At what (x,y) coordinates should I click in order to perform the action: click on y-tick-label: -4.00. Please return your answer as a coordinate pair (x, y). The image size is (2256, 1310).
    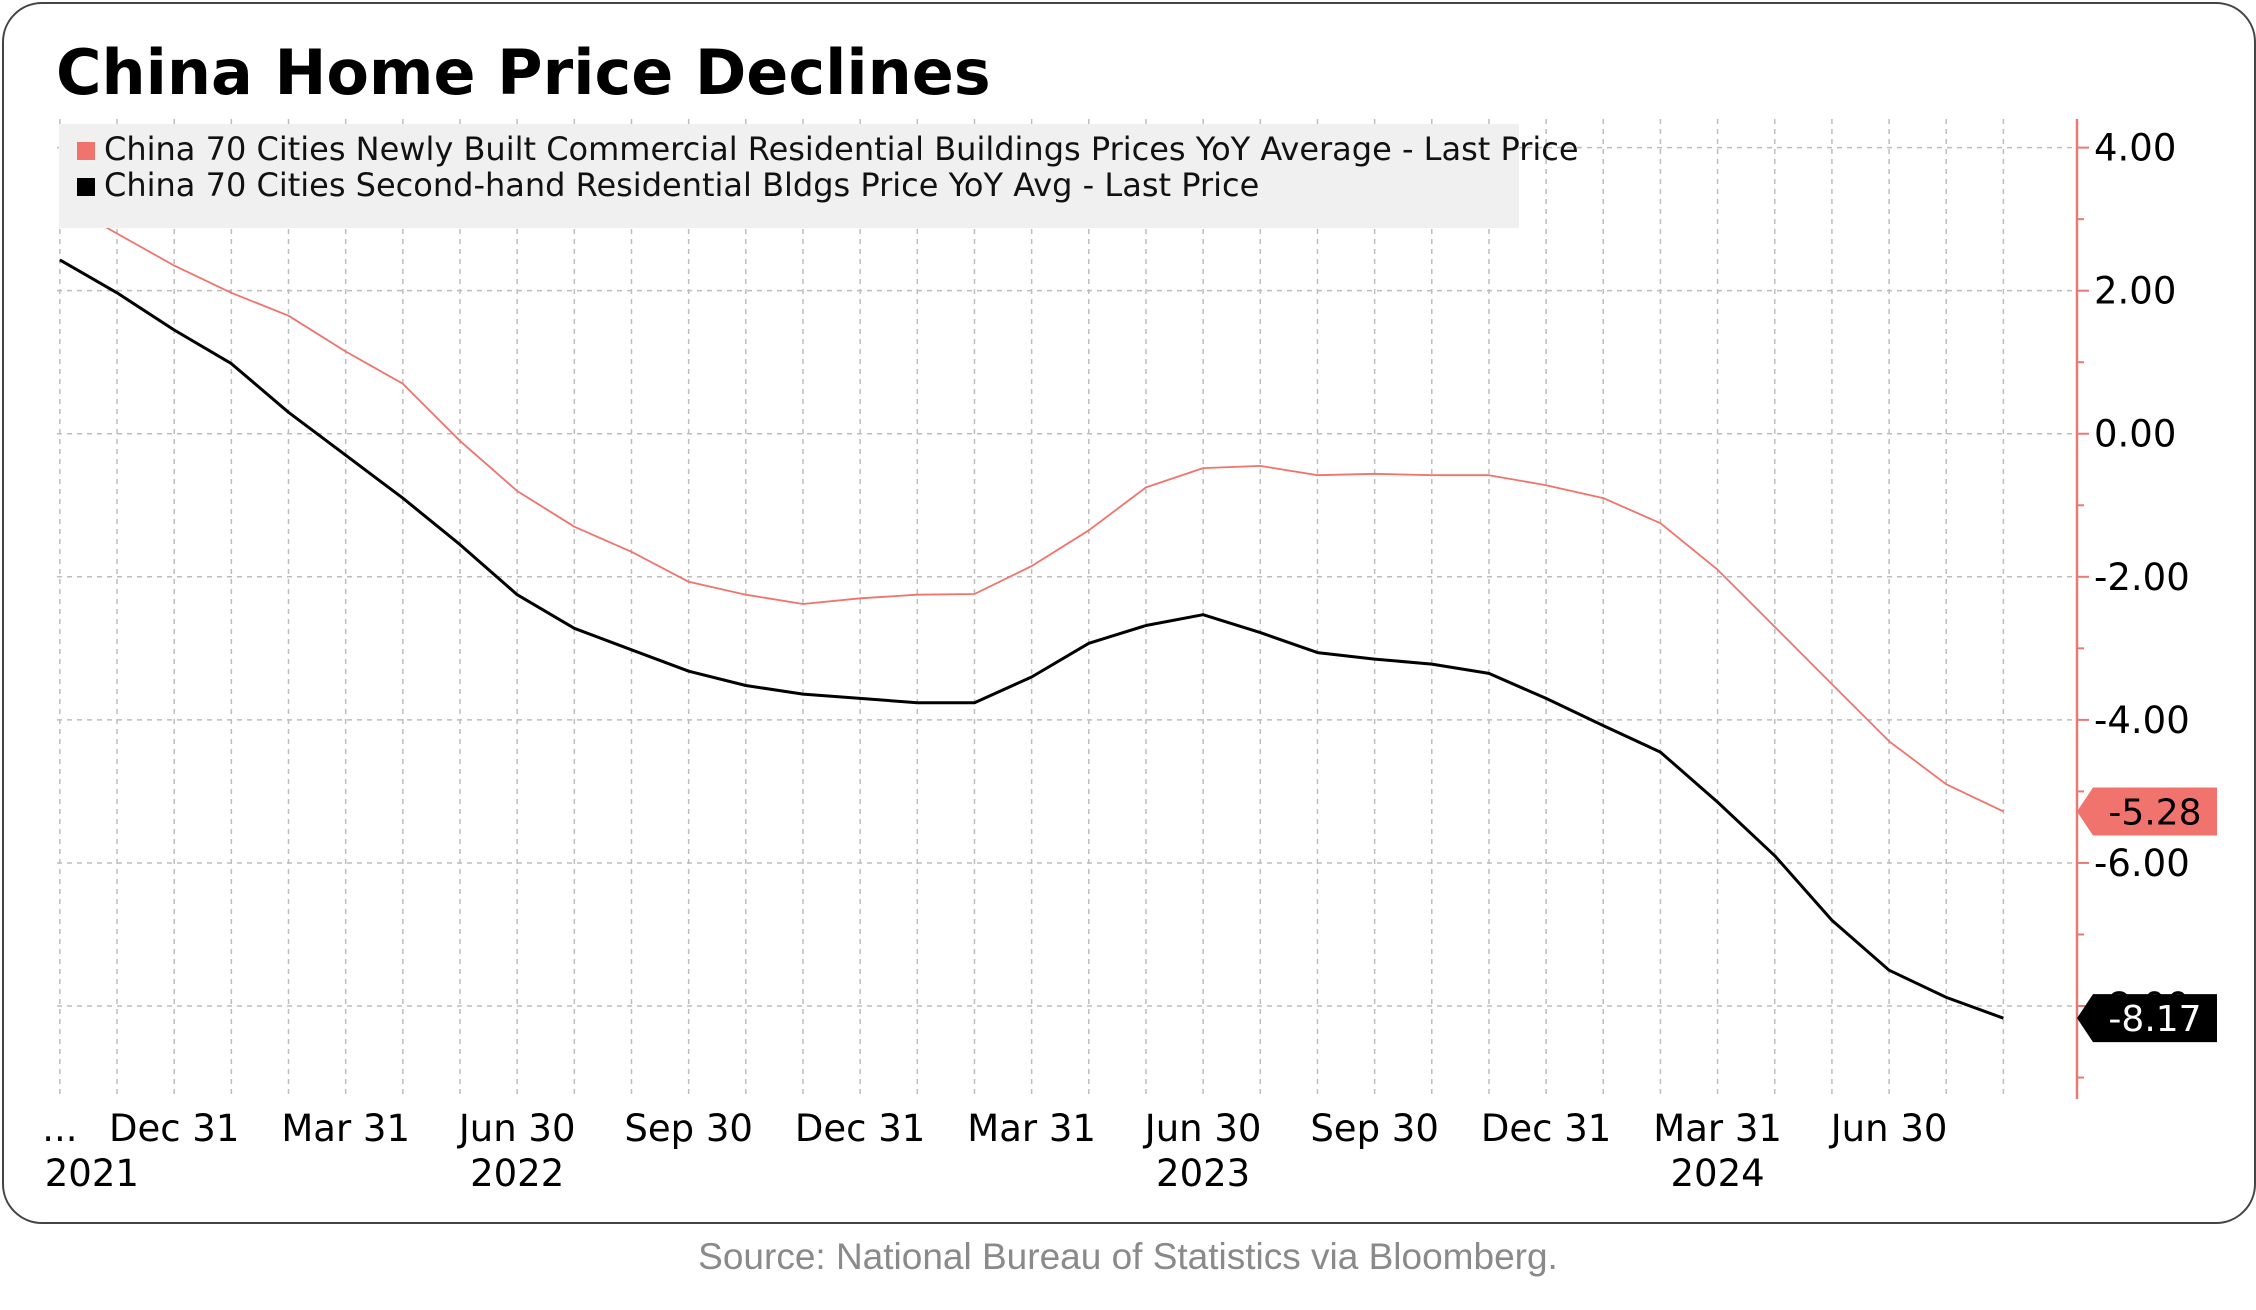
    Looking at the image, I should click on (2142, 720).